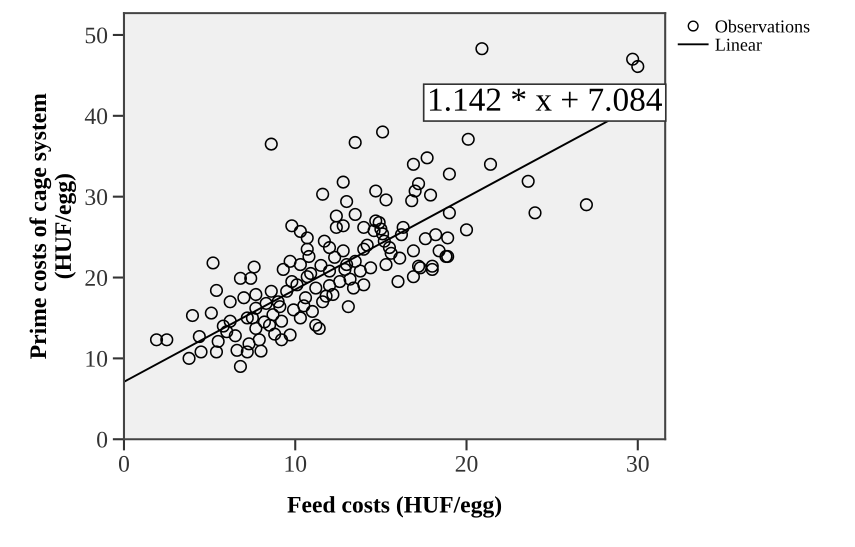 Image resolution: width=855 pixels, height=547 pixels. Describe the element at coordinates (738, 44) in the screenshot. I see `legend-label: Linear` at that location.